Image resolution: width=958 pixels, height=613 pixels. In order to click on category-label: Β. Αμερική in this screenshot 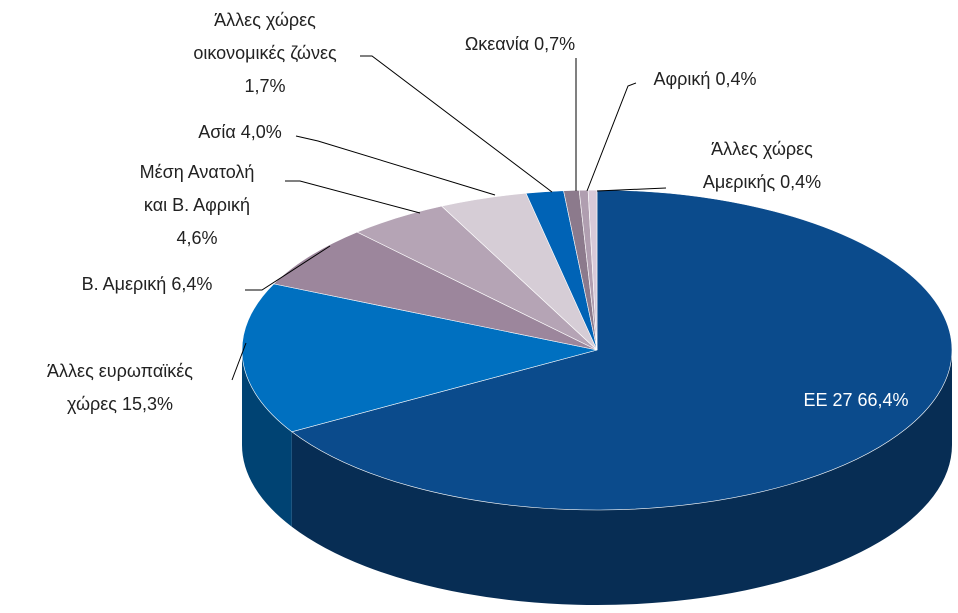, I will do `click(124, 284)`.